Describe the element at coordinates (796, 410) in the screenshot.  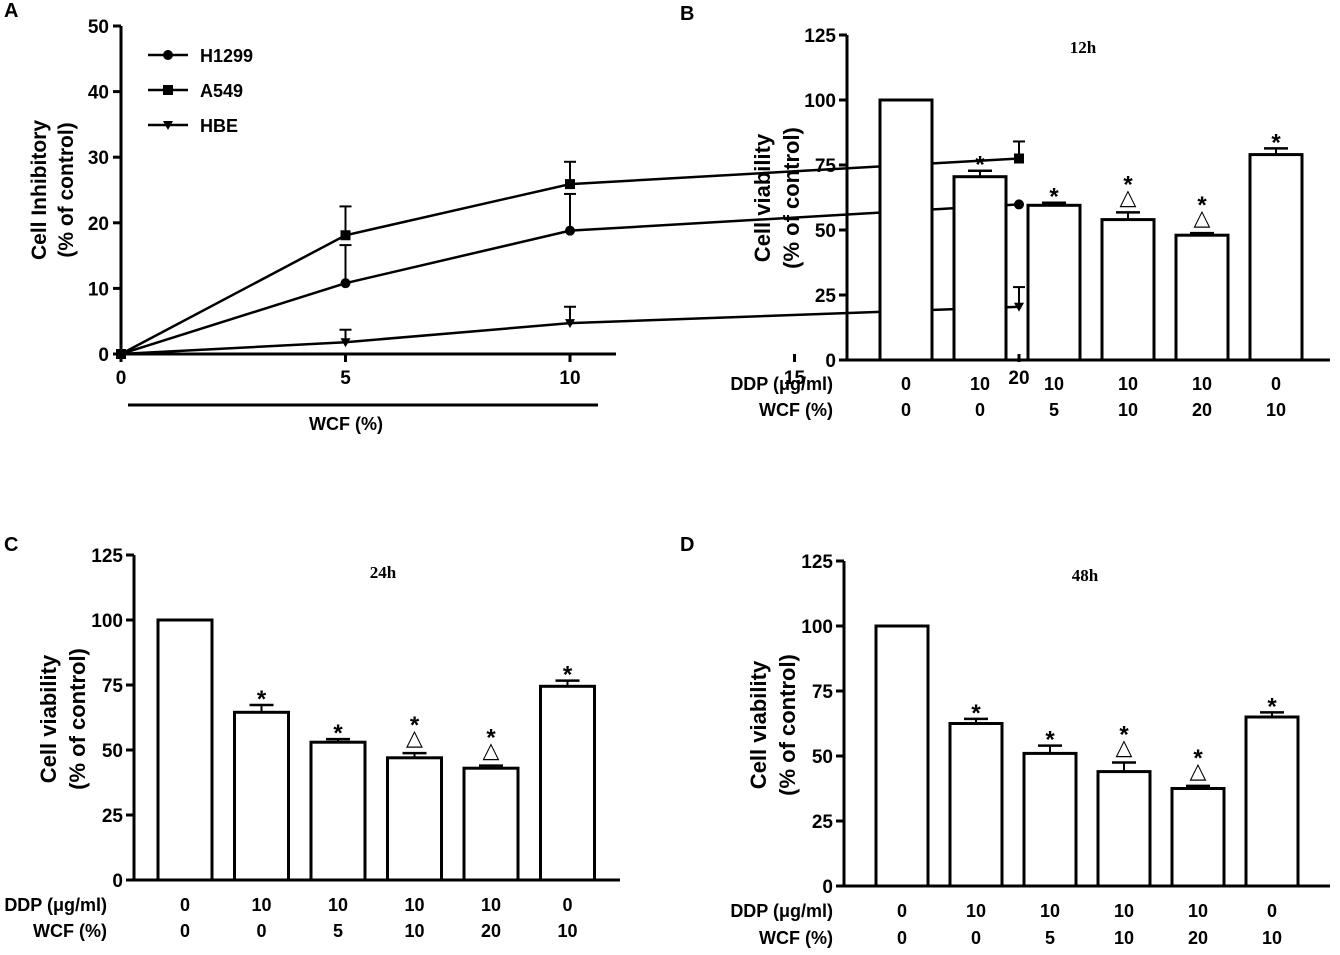
I see `row-label-wcf: WCF (%)` at that location.